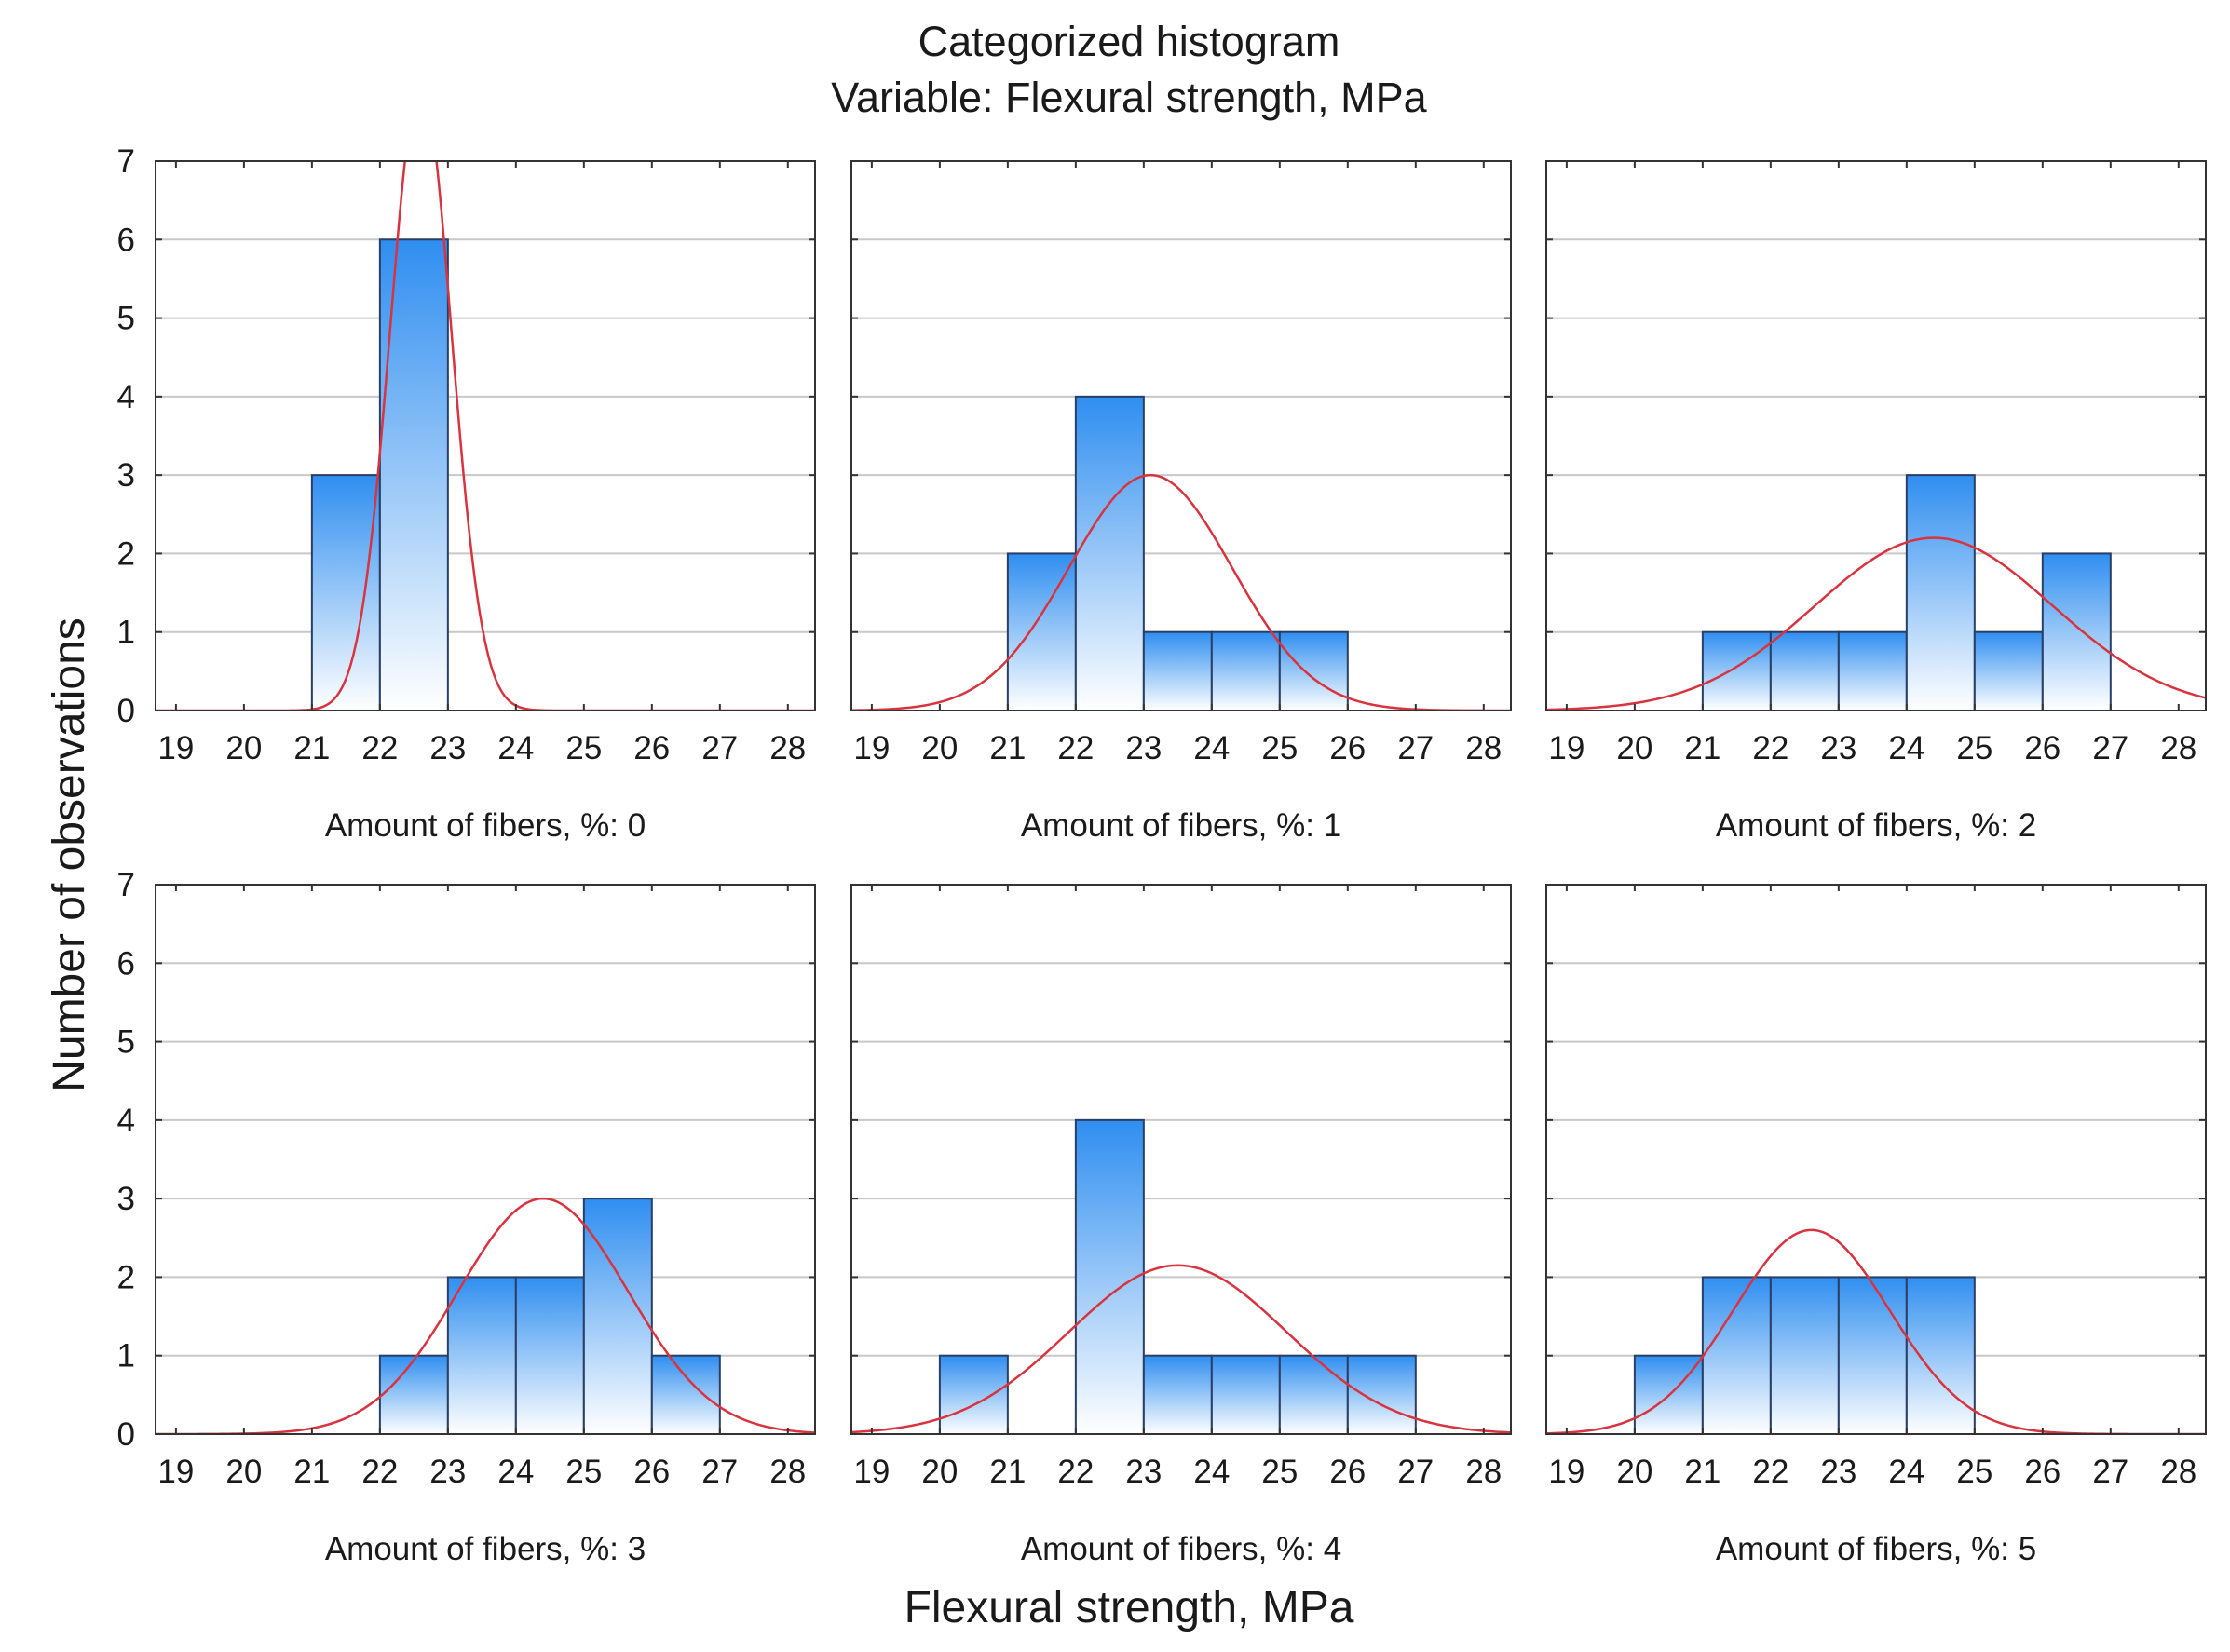 The image size is (2230, 1652). What do you see at coordinates (126, 711) in the screenshot?
I see `y-tick-label: 0` at bounding box center [126, 711].